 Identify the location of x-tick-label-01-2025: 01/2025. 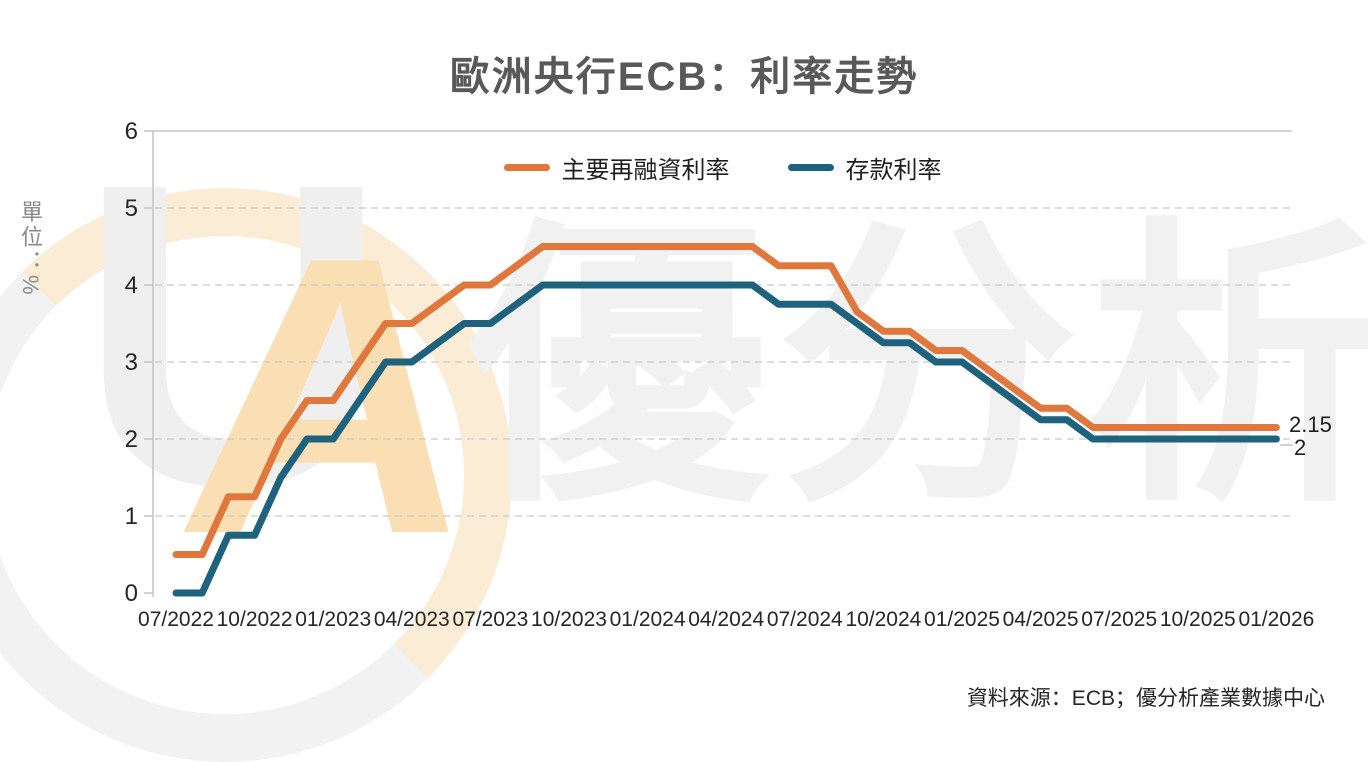
(962, 619).